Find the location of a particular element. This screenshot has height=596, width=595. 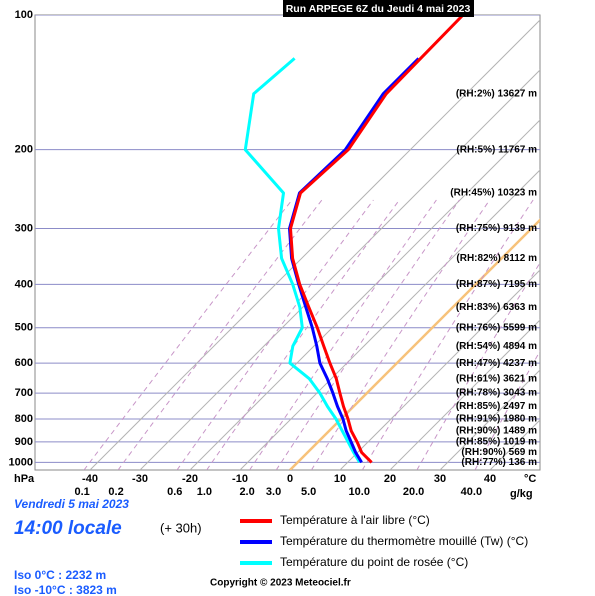

y-tick-label: 1000 is located at coordinates (21, 462).